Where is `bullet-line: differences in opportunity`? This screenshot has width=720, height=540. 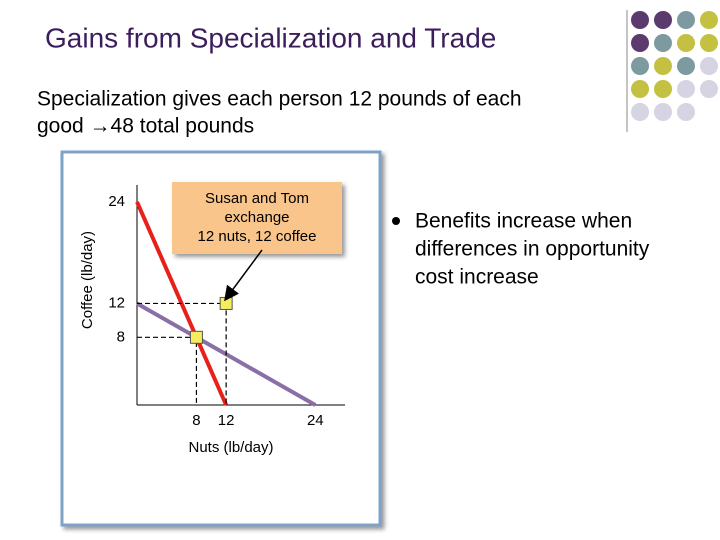
bullet-line: differences in opportunity is located at coordinates (532, 249).